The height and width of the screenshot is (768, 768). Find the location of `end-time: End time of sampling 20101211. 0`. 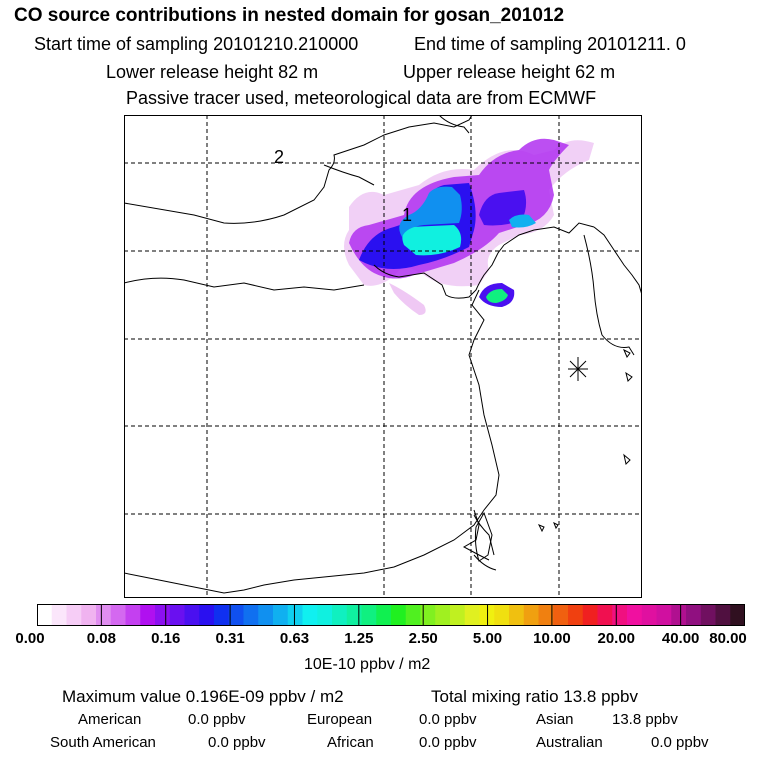

end-time: End time of sampling 20101211. 0 is located at coordinates (550, 44).